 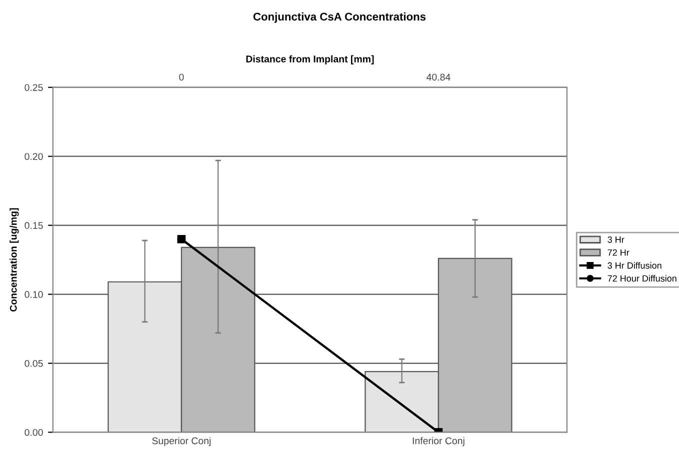 I want to click on y-tick-label: 0.15, so click(x=33, y=225).